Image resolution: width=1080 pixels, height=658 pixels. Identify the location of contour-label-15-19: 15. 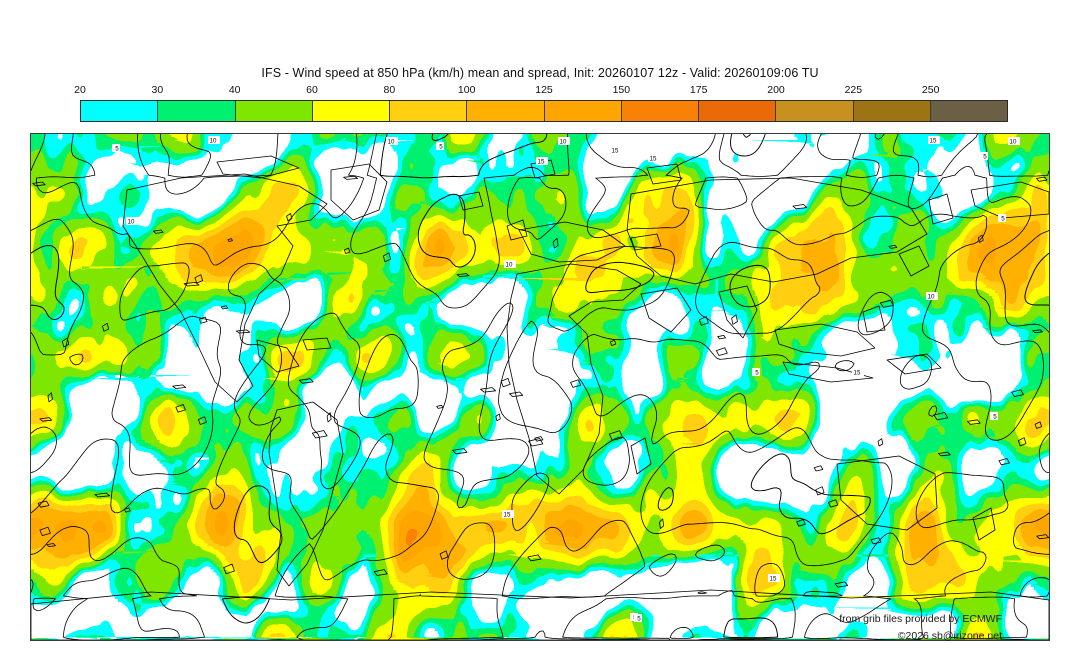
(507, 515).